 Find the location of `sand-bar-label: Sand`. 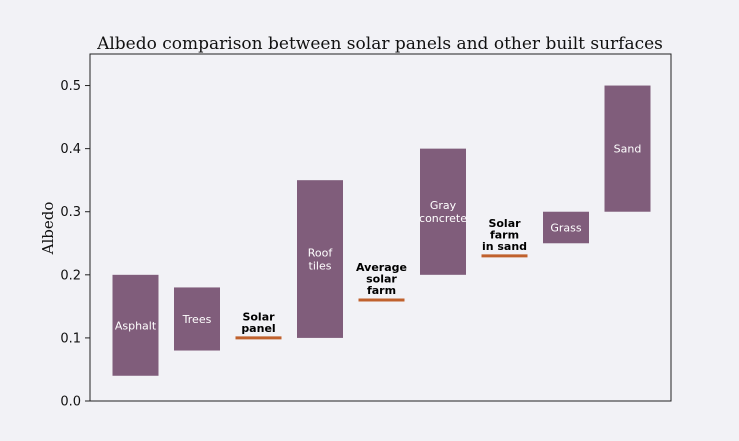

sand-bar-label: Sand is located at coordinates (628, 149).